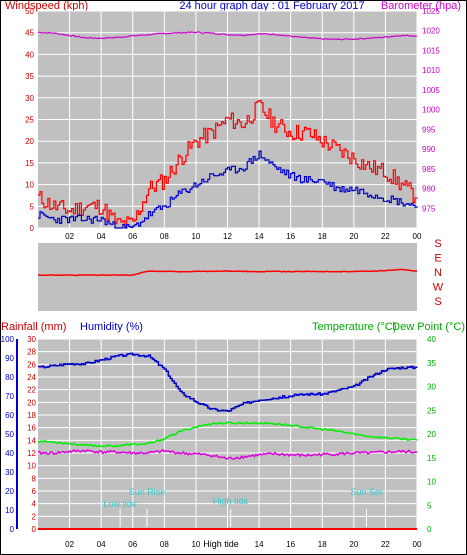 Image resolution: width=467 pixels, height=555 pixels. Describe the element at coordinates (29, 33) in the screenshot. I see `wind-tick-label: 45` at that location.